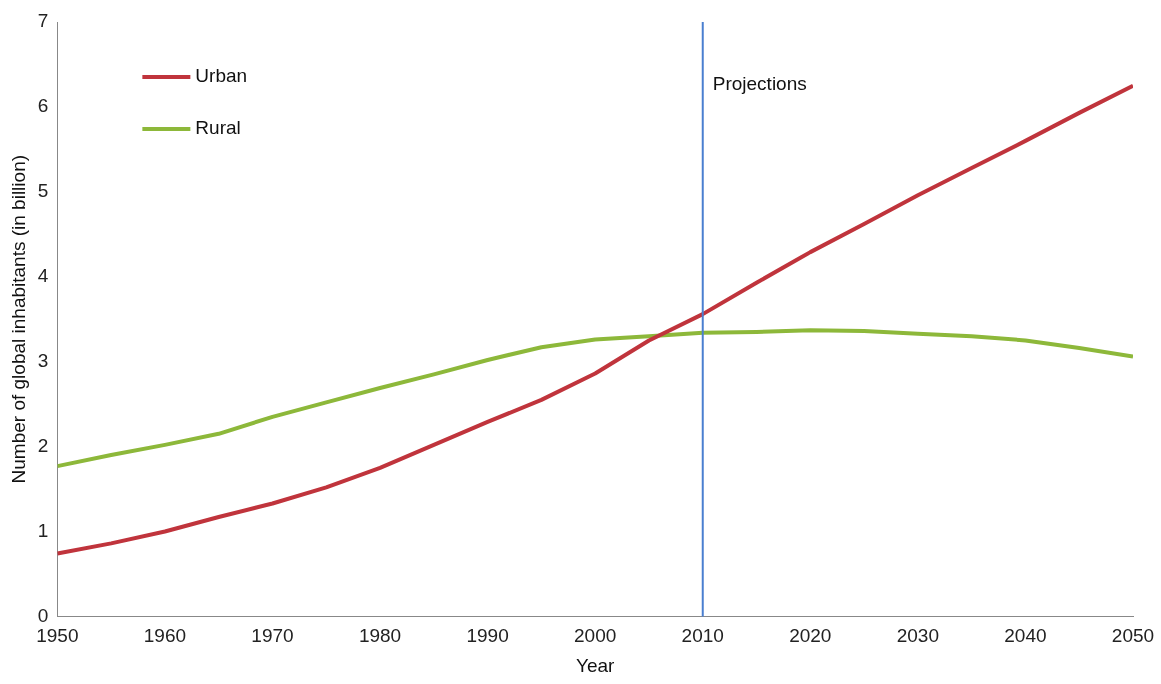 The height and width of the screenshot is (684, 1161). What do you see at coordinates (595, 665) in the screenshot?
I see `x-axis-title: Year` at bounding box center [595, 665].